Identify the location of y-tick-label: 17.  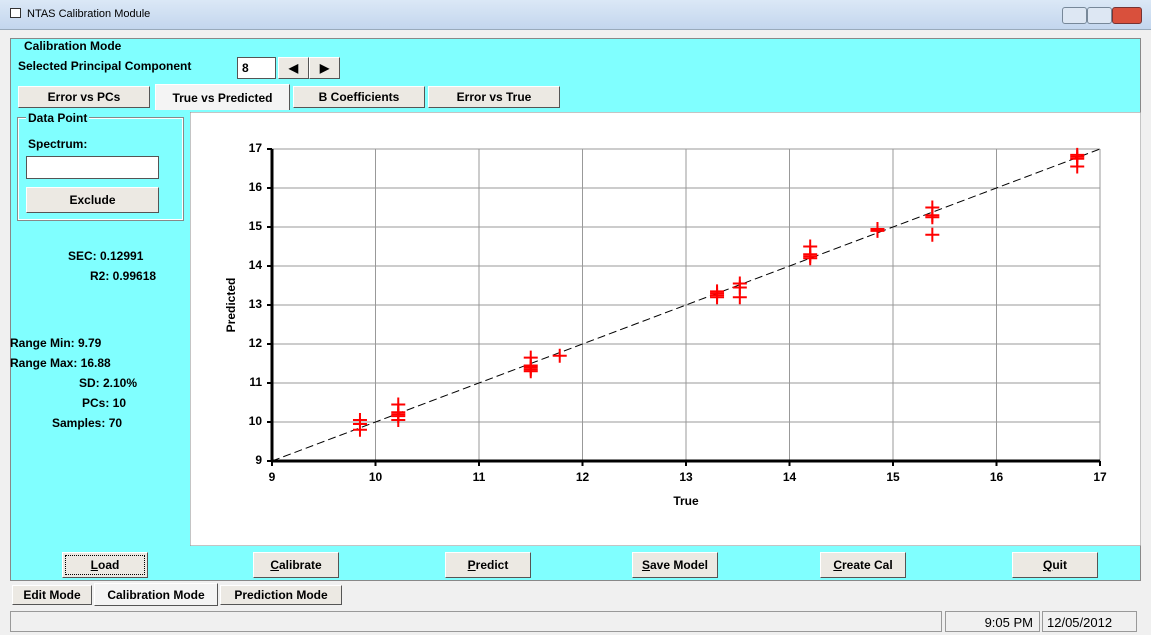
(256, 148).